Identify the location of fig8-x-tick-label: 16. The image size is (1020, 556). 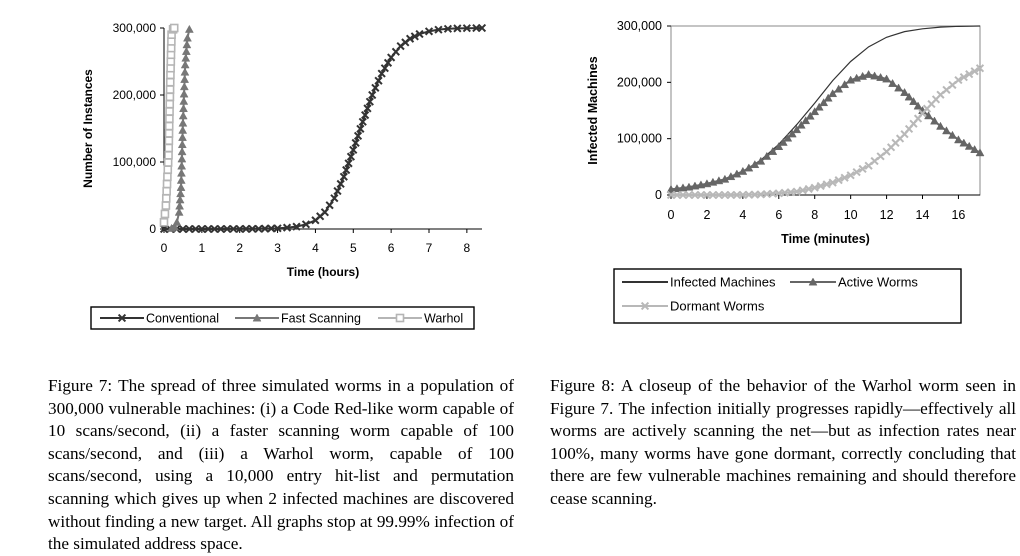
(958, 215).